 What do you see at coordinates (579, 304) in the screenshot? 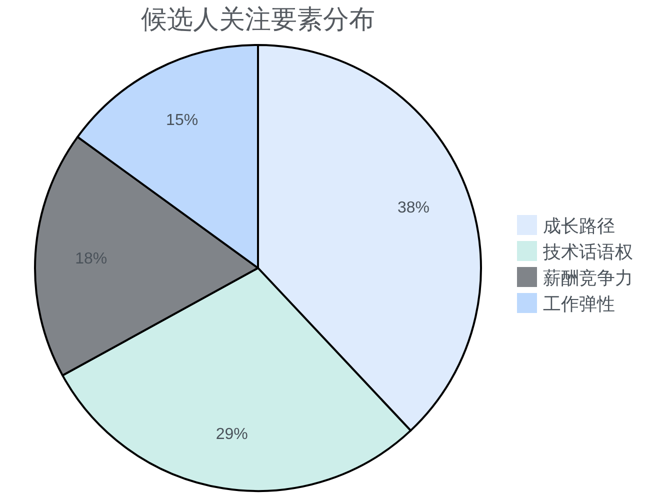
I see `legend-label: 工作弹性` at bounding box center [579, 304].